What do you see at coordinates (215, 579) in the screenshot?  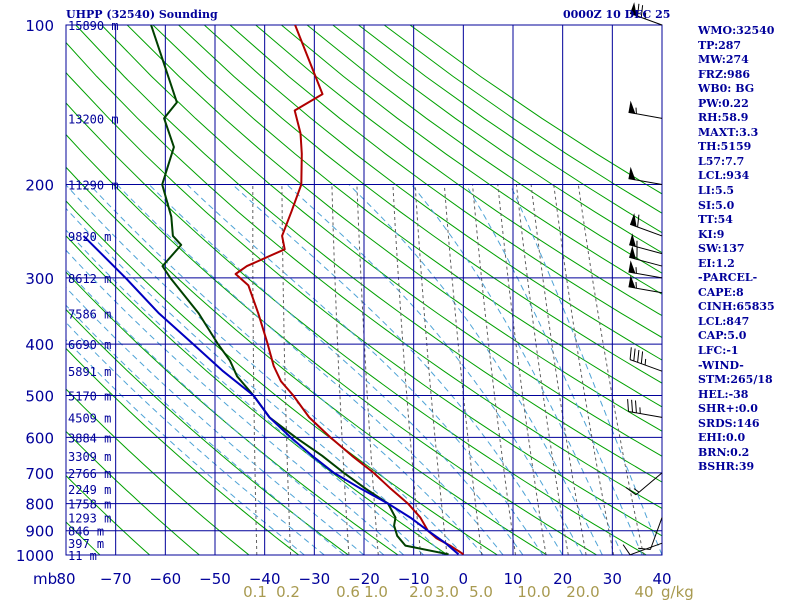 I see `temperature-tick-label: −50` at bounding box center [215, 579].